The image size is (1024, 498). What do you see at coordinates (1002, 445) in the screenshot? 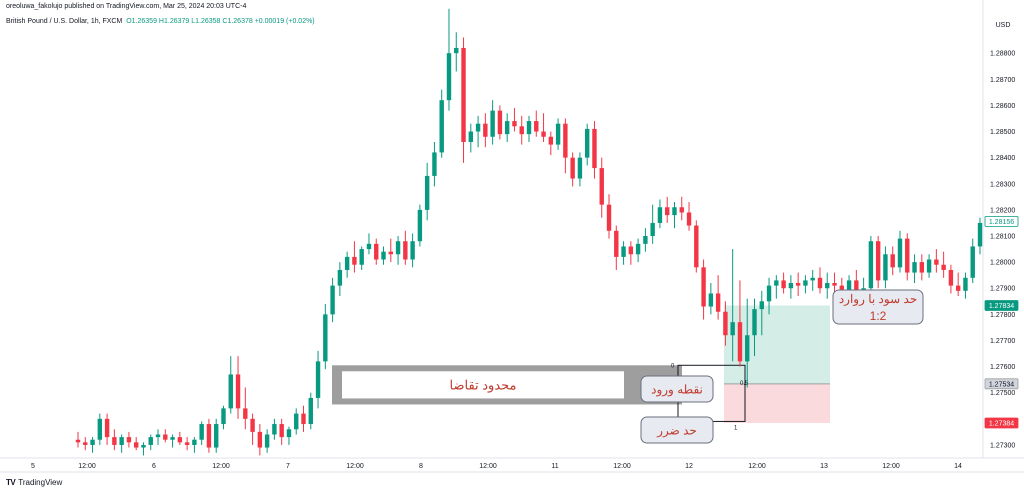
I see `y-tick-label: 1.27300` at bounding box center [1002, 445].